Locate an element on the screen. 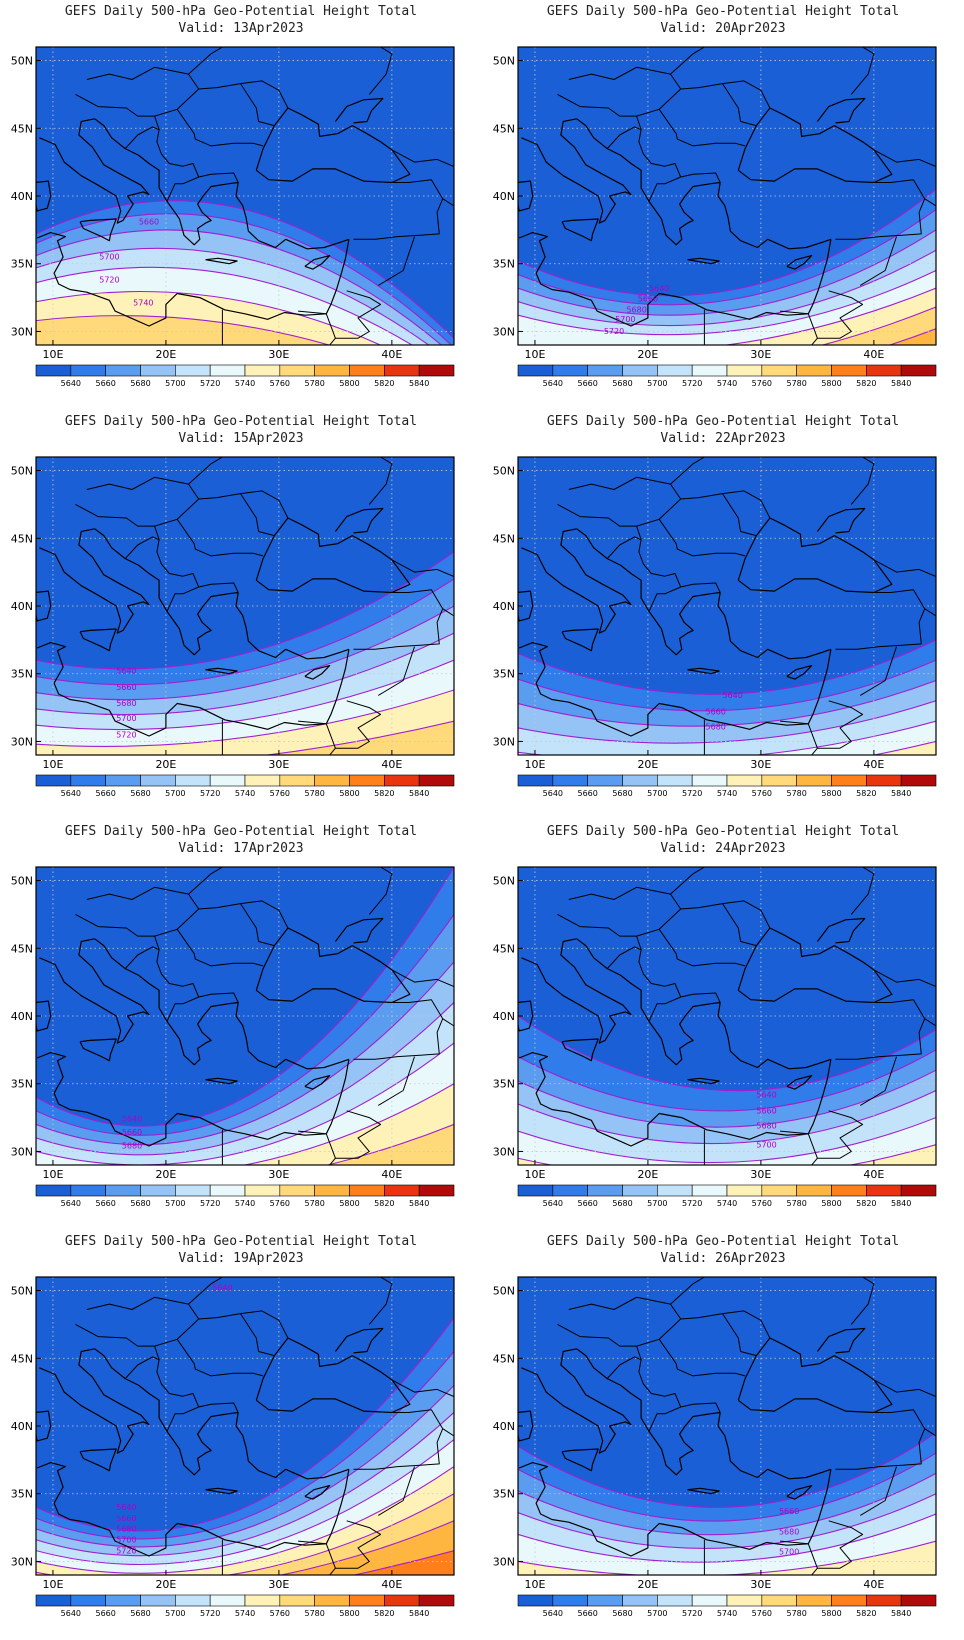  colorbar-label: 5840 is located at coordinates (419, 1613).